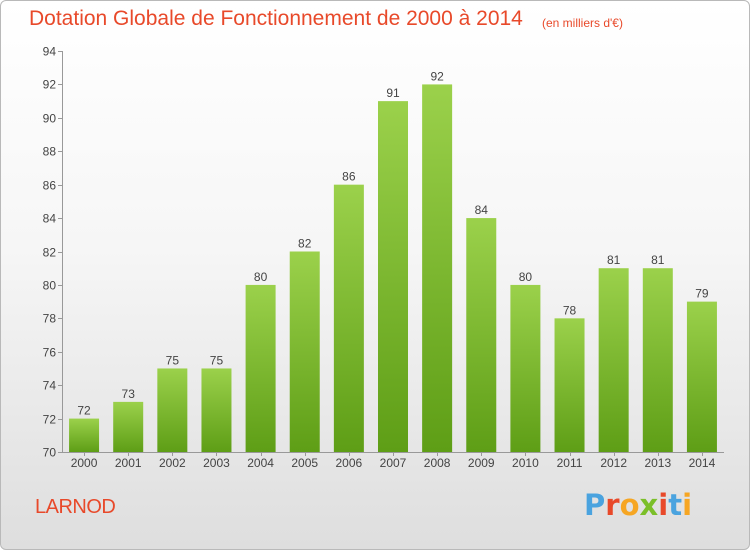 This screenshot has width=750, height=550. I want to click on x-tick-label: 2005, so click(304, 463).